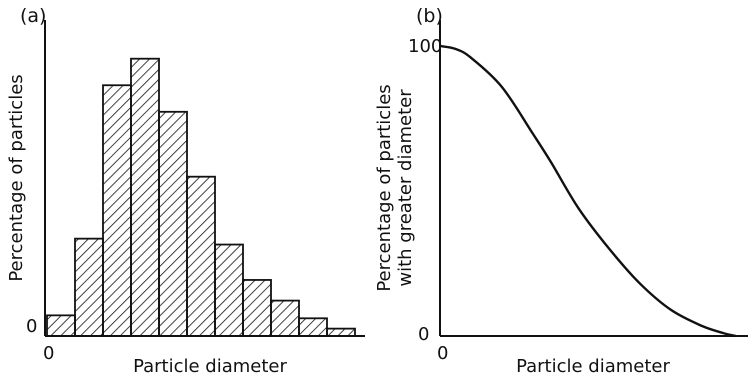  What do you see at coordinates (16, 177) in the screenshot?
I see `panel-a-y-axis-title: Percentage of particles` at bounding box center [16, 177].